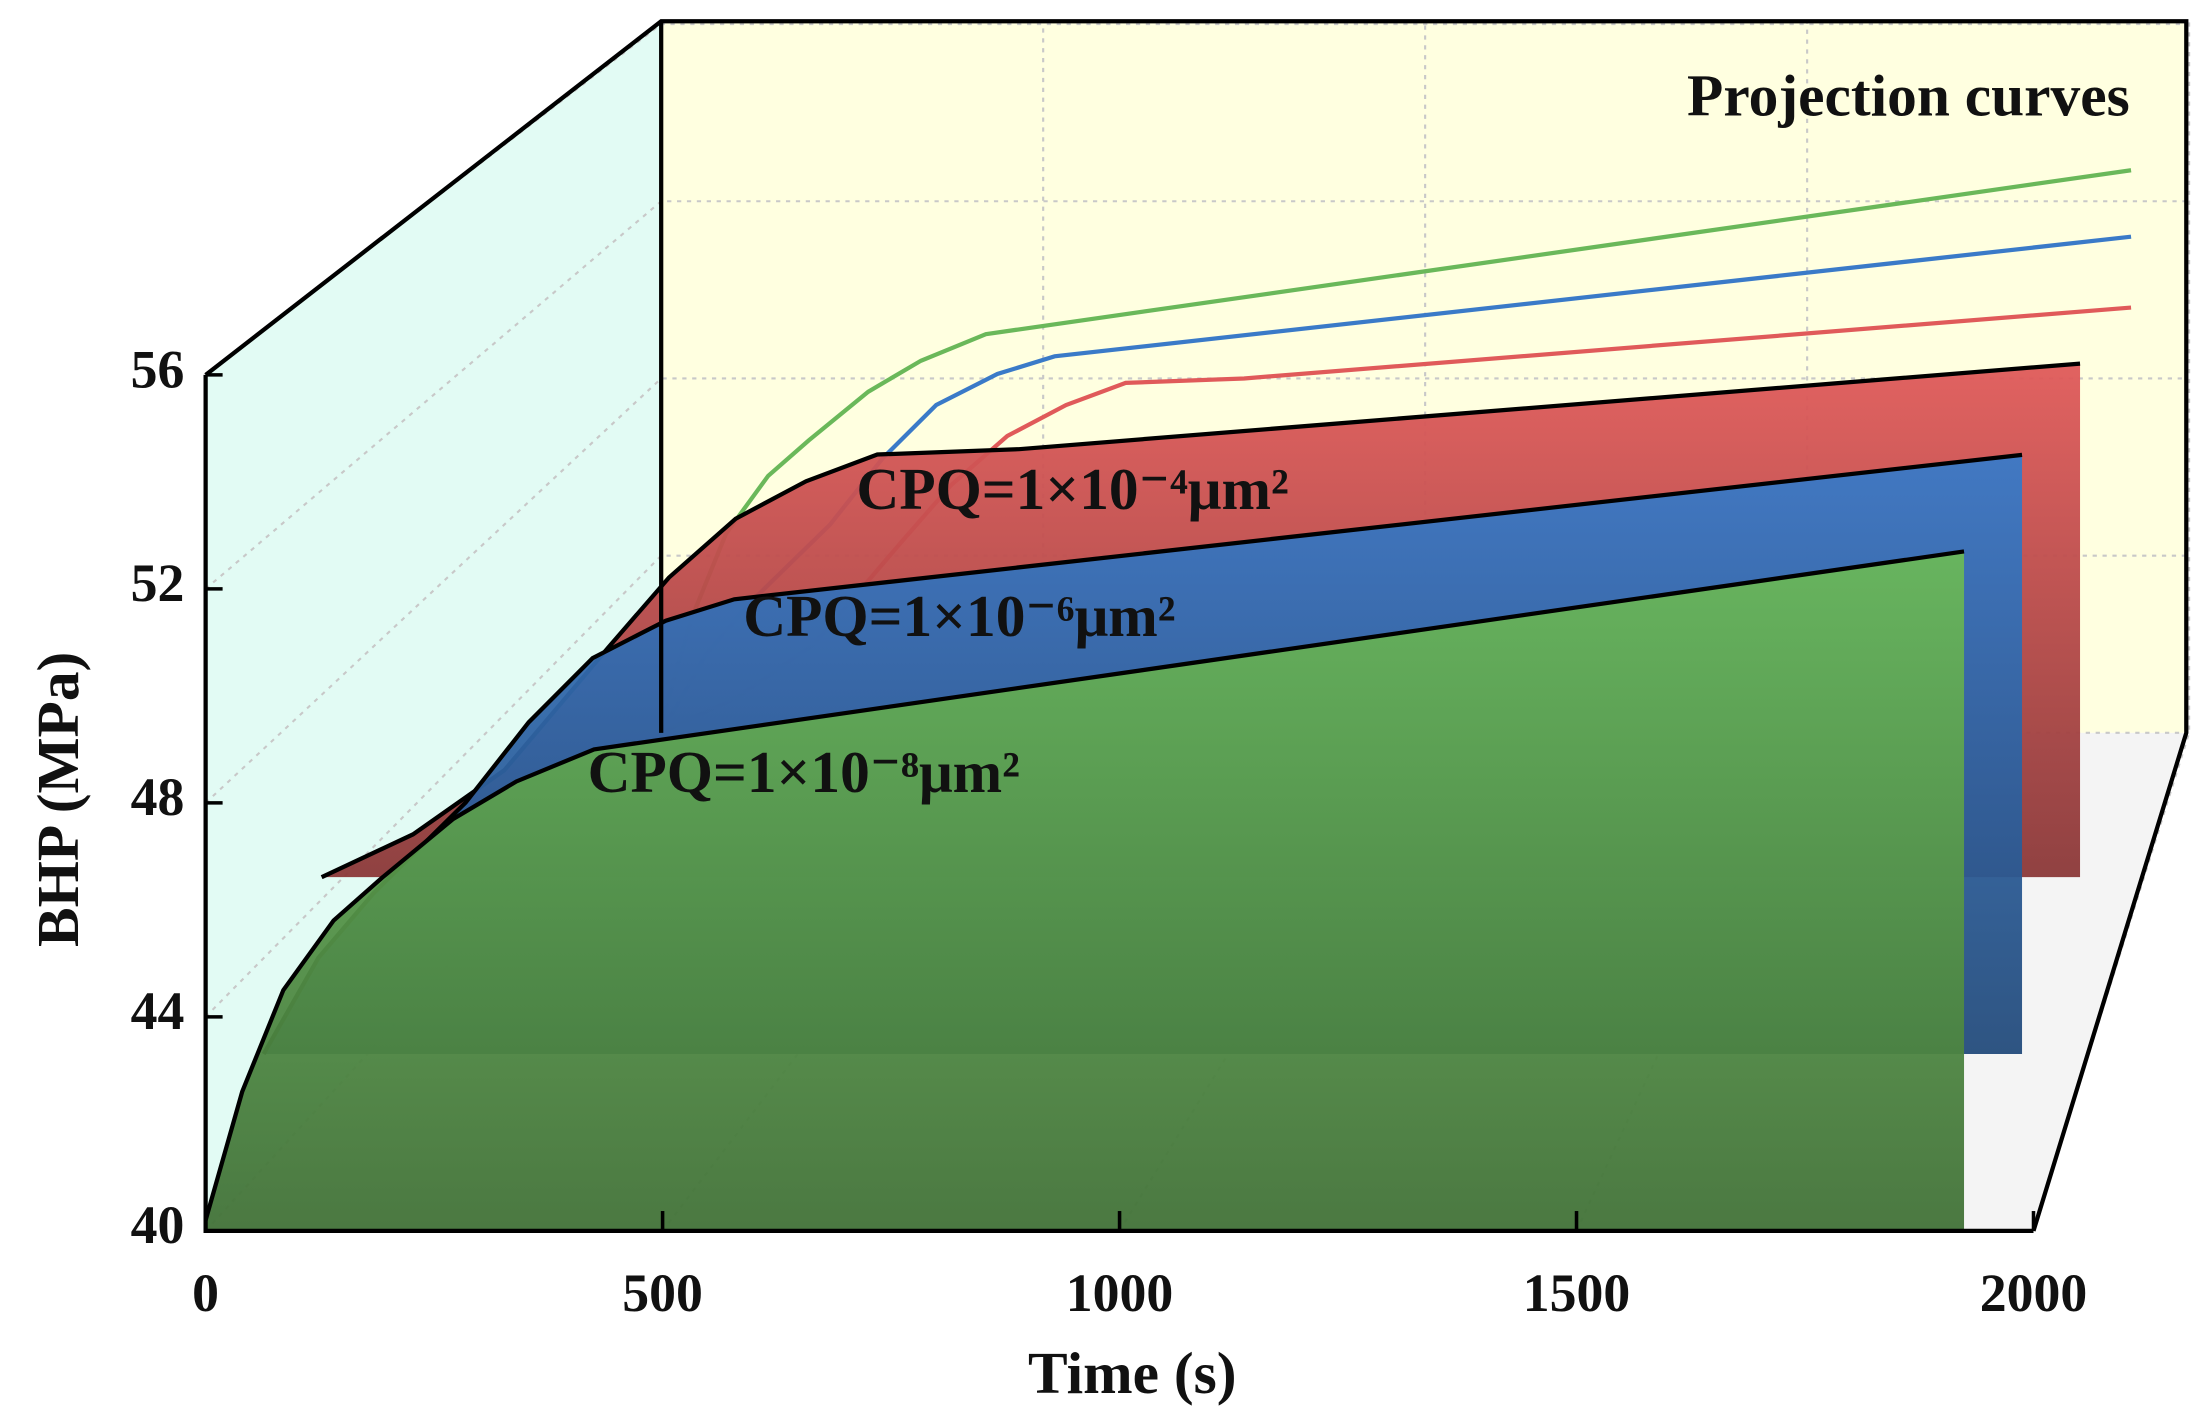  What do you see at coordinates (1072, 489) in the screenshot?
I see `series-label: CPQ=1×10⁻⁴μm²` at bounding box center [1072, 489].